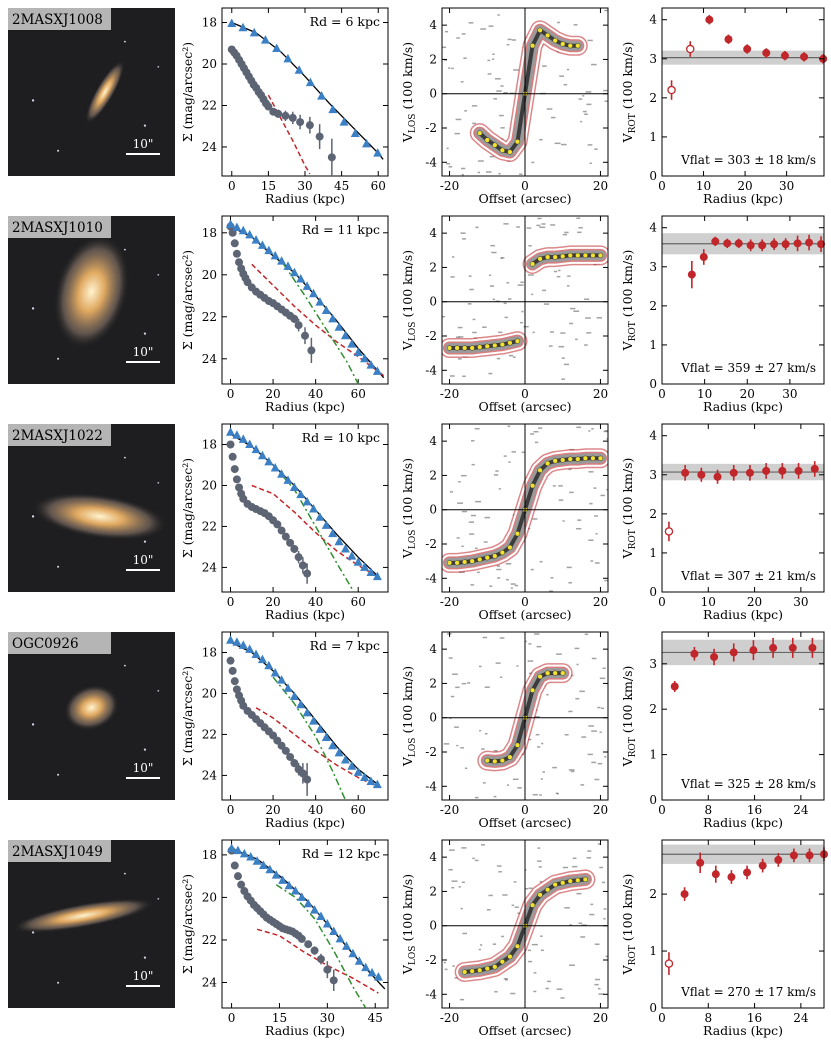 Image resolution: width=831 pixels, height=1044 pixels. I want to click on x-tick-label: 8, so click(708, 810).